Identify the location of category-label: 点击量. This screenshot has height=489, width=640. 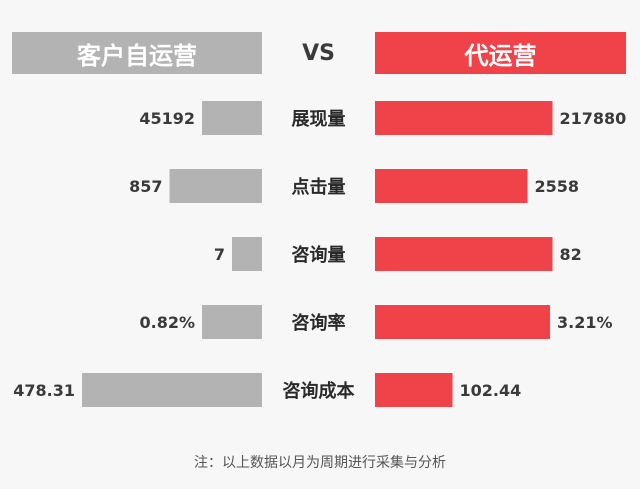
(319, 187).